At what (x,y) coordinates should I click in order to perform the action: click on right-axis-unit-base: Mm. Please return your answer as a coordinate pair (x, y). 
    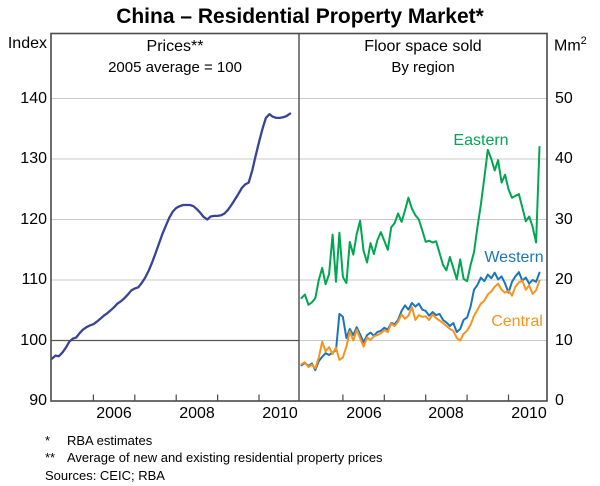
    Looking at the image, I should click on (567, 46).